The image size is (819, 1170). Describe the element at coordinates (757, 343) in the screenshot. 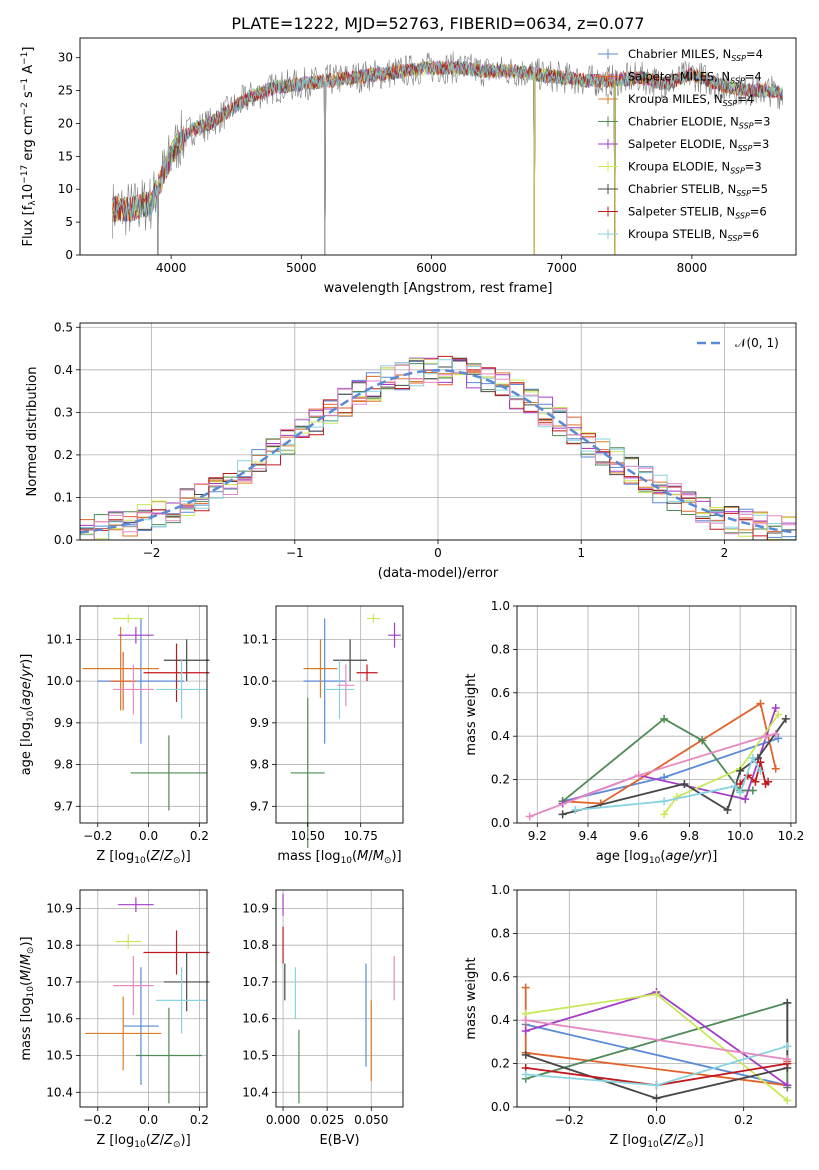

I see `legend-entry: 𝒩(0, 1)` at that location.